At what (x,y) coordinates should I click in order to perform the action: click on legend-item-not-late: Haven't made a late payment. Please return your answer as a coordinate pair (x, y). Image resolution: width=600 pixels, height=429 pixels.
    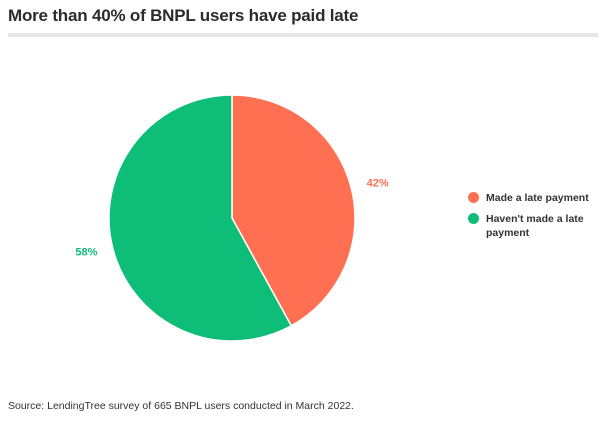
    Looking at the image, I should click on (532, 226).